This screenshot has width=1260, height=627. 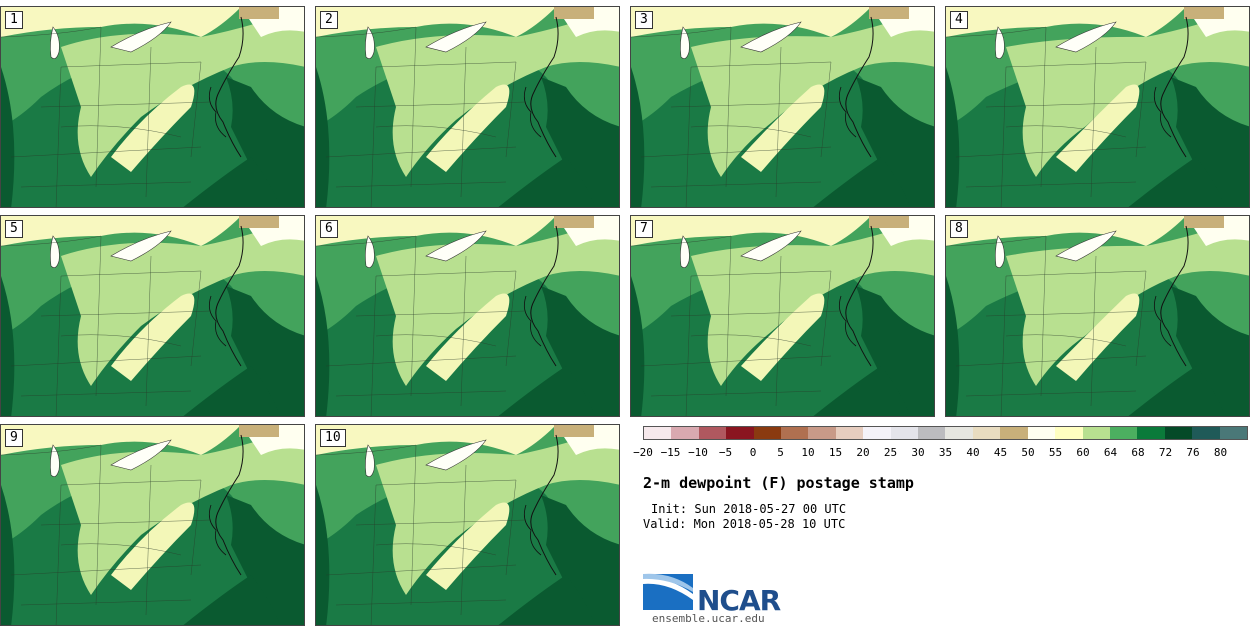 I want to click on colorbar-tick-label: 0, so click(x=753, y=452).